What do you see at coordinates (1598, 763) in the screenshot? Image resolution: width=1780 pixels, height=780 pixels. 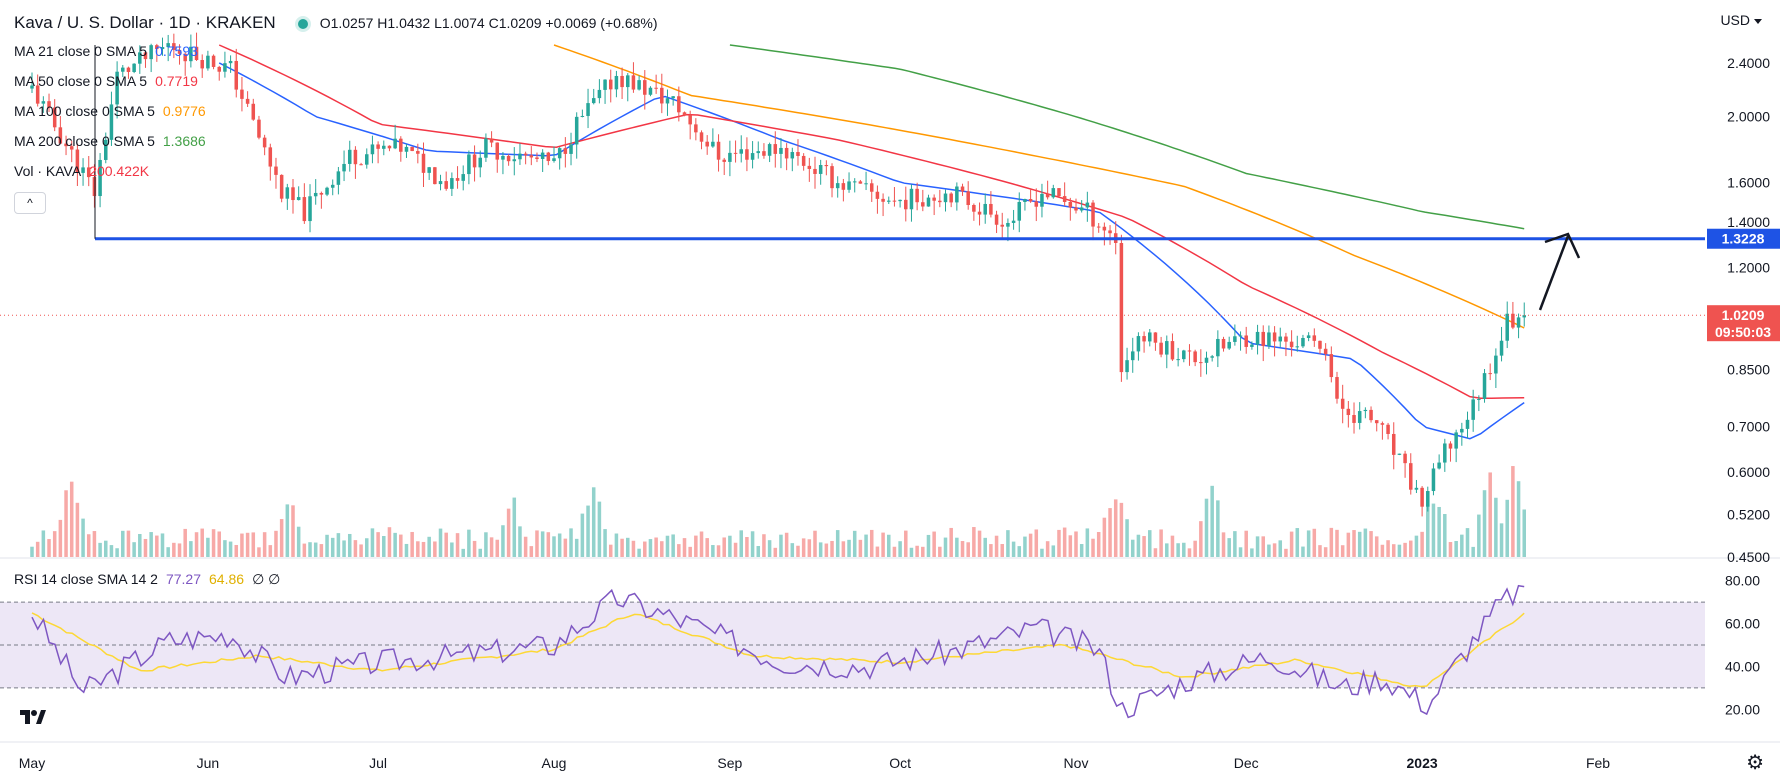 I see `time-tick-label: Feb` at bounding box center [1598, 763].